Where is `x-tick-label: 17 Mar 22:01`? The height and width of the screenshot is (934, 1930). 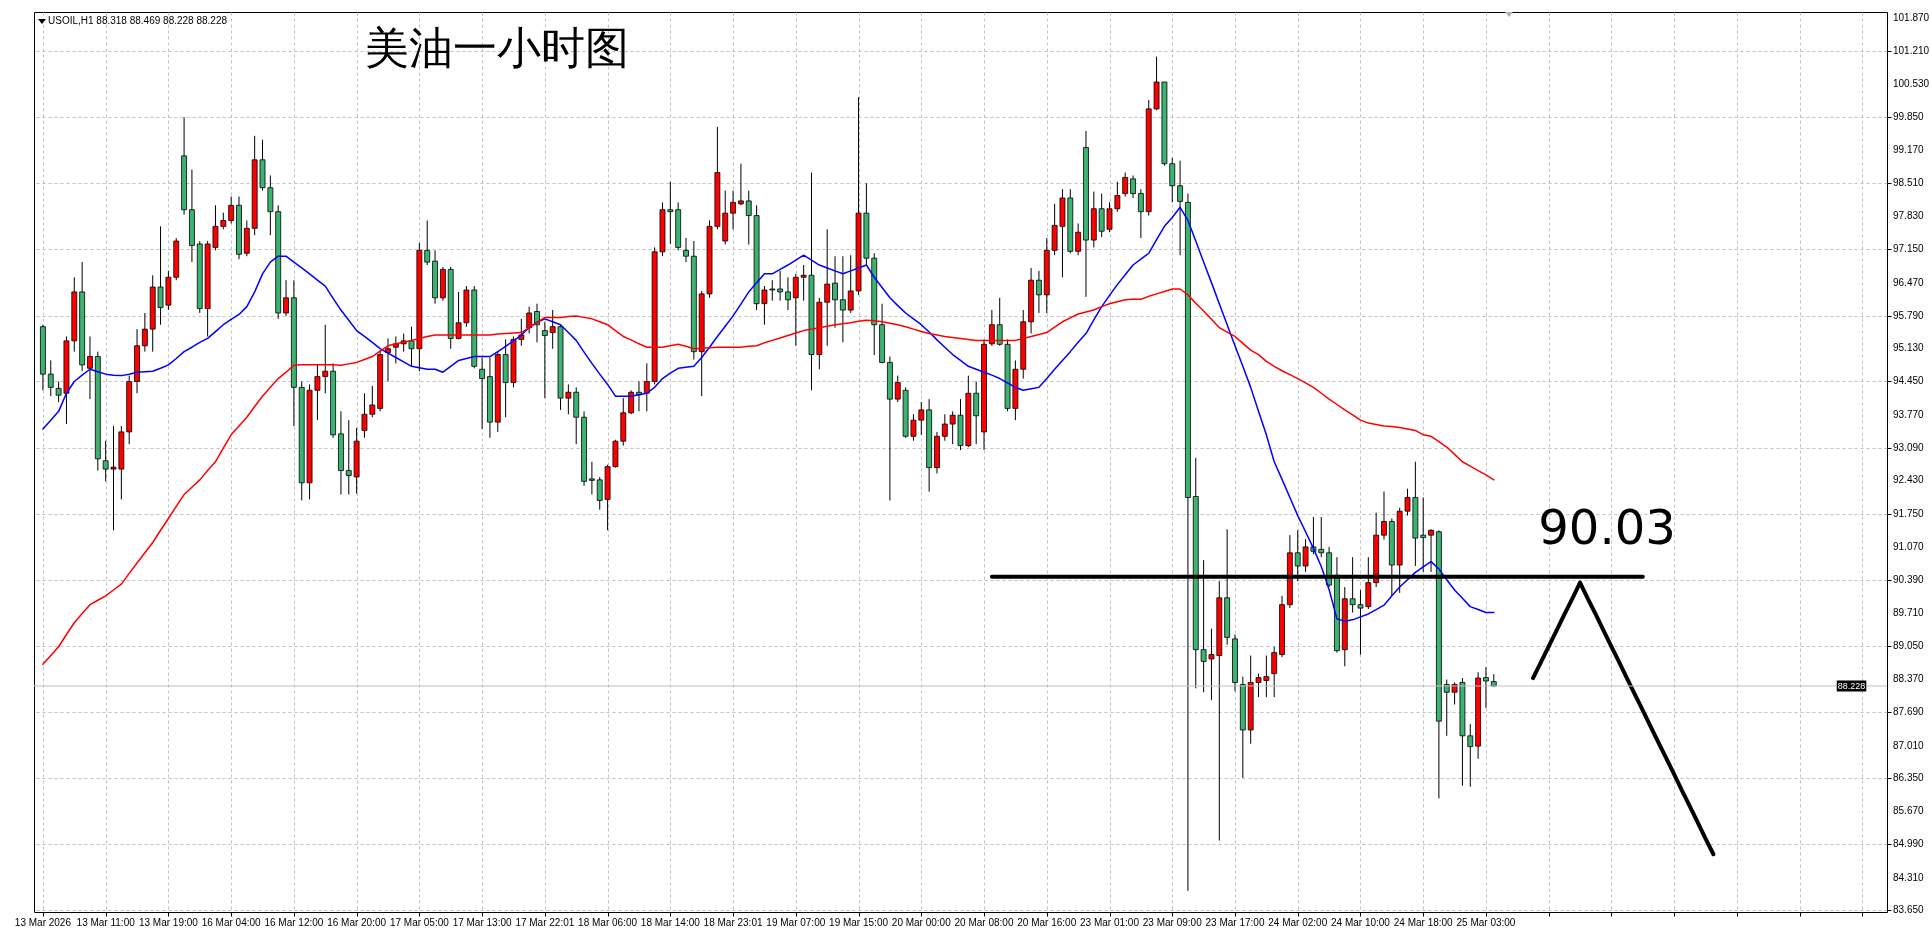 x-tick-label: 17 Mar 22:01 is located at coordinates (545, 922).